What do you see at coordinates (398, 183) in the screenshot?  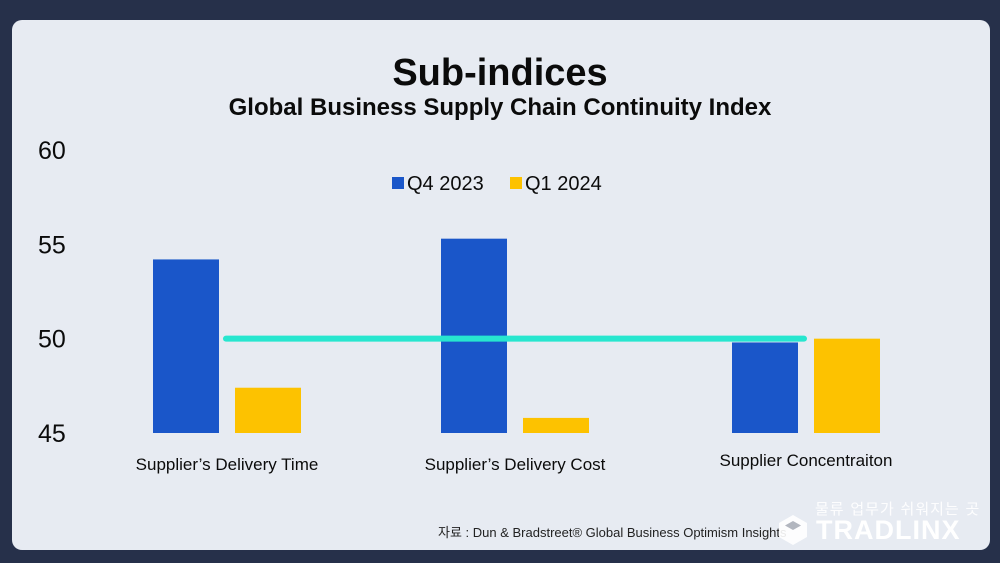 I see `legend-swatch-q4-2023` at bounding box center [398, 183].